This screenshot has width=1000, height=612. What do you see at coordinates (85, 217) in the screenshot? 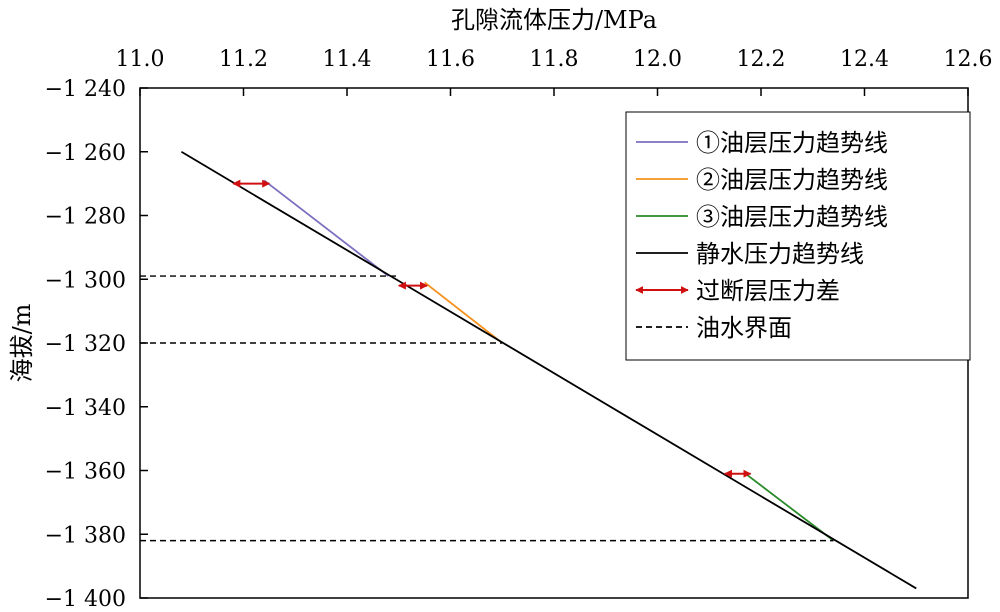
I see `y-tick-label: −1 280` at bounding box center [85, 217].